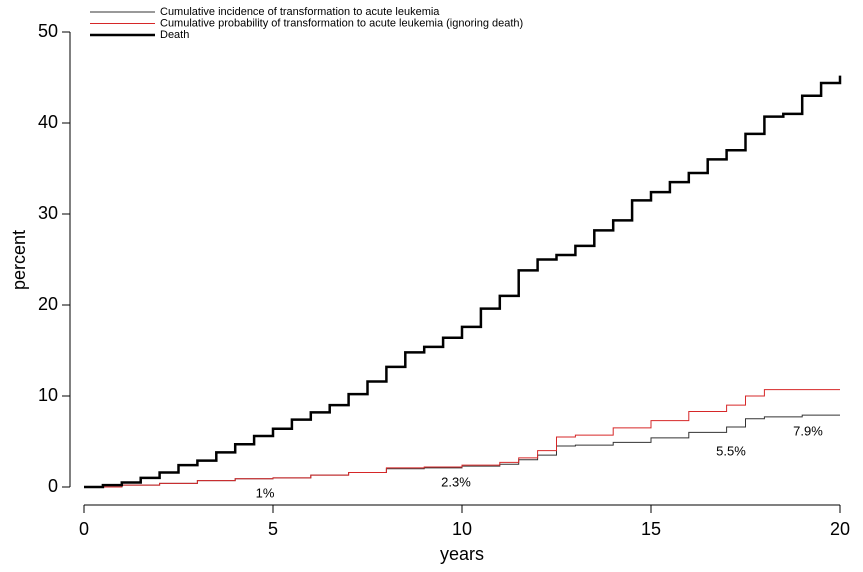  Describe the element at coordinates (19, 260) in the screenshot. I see `y-axis-label: percent` at that location.